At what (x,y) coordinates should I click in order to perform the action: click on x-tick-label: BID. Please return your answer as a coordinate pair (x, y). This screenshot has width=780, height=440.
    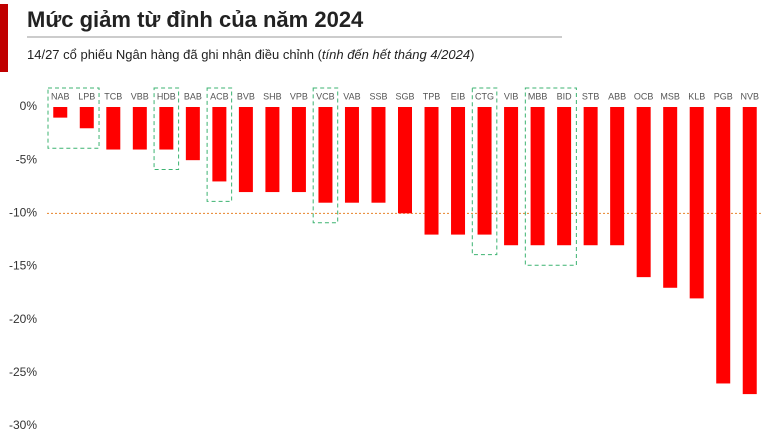
    Looking at the image, I should click on (565, 96).